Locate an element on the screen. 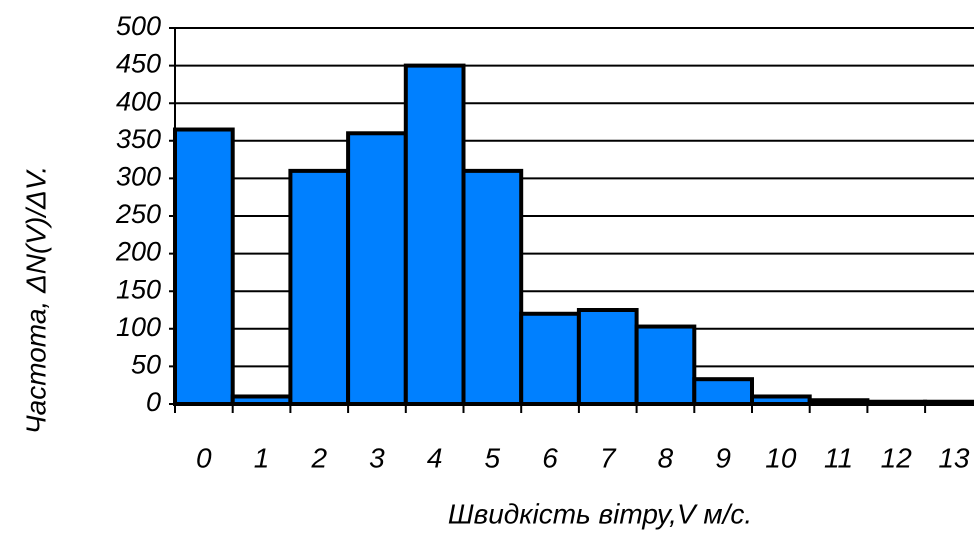  y-tick-label: 100 is located at coordinates (138, 327).